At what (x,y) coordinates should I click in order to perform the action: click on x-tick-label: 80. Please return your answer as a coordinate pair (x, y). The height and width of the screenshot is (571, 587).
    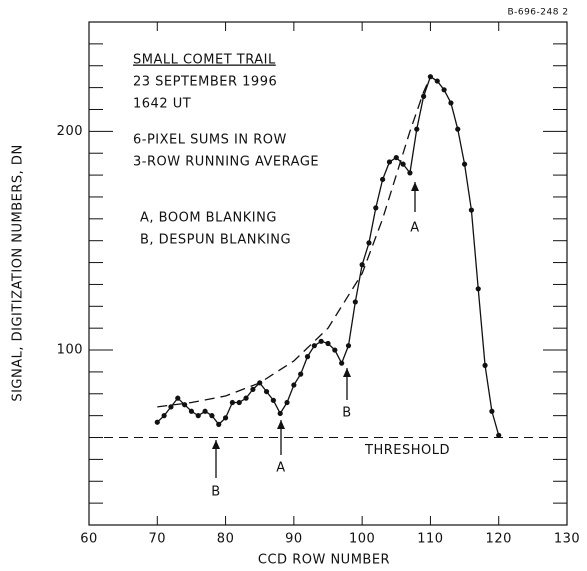
    Looking at the image, I should click on (226, 539).